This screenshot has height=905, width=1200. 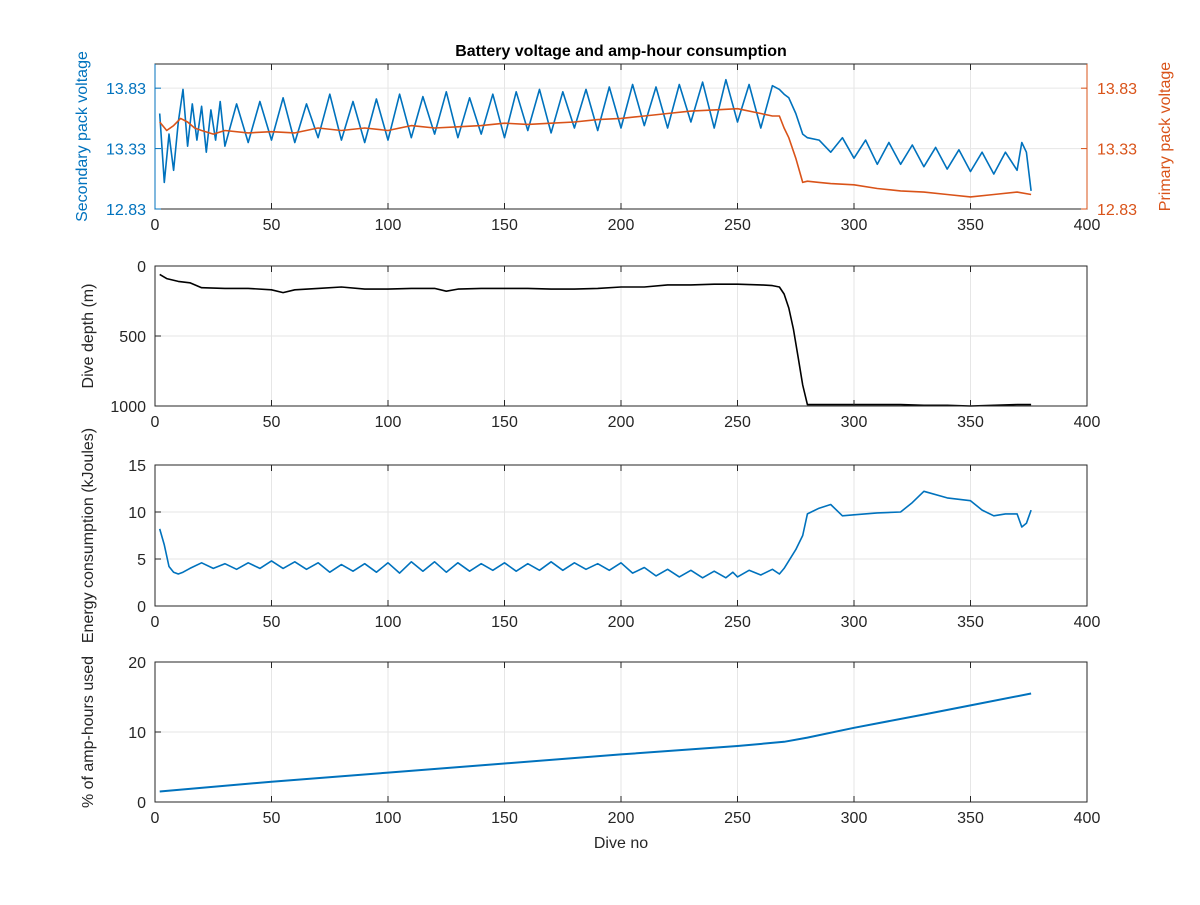 I want to click on y-axis-label: % of amp-hours used, so click(x=88, y=732).